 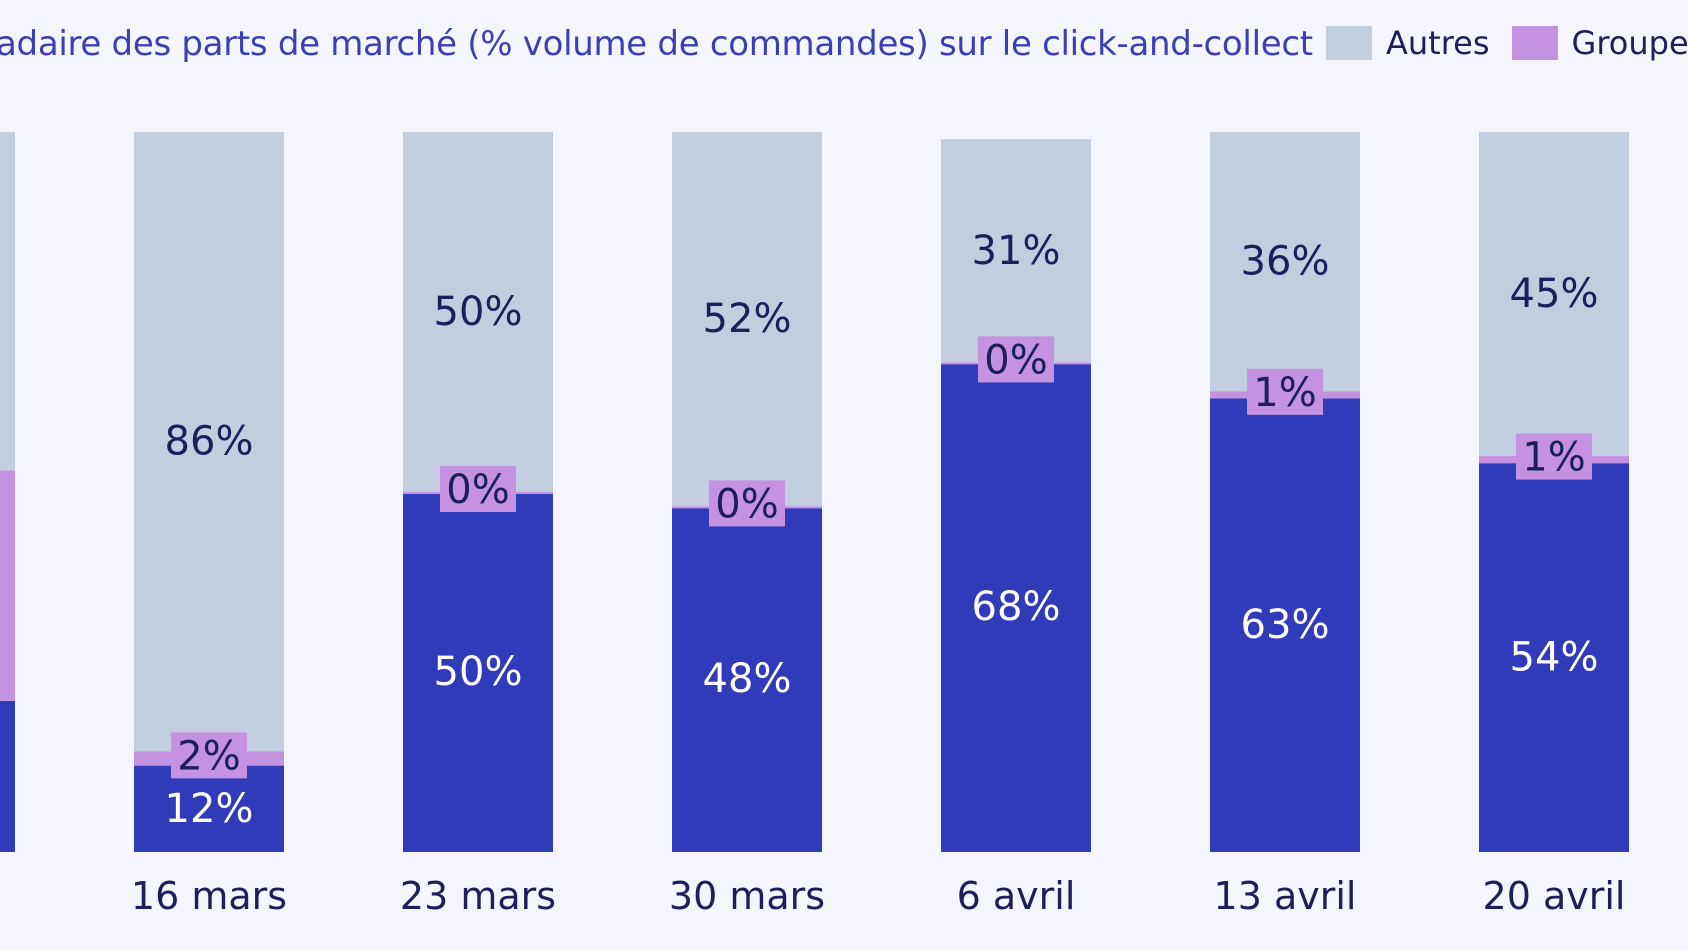 I want to click on data-label-groupe-2: 0%, so click(x=477, y=490).